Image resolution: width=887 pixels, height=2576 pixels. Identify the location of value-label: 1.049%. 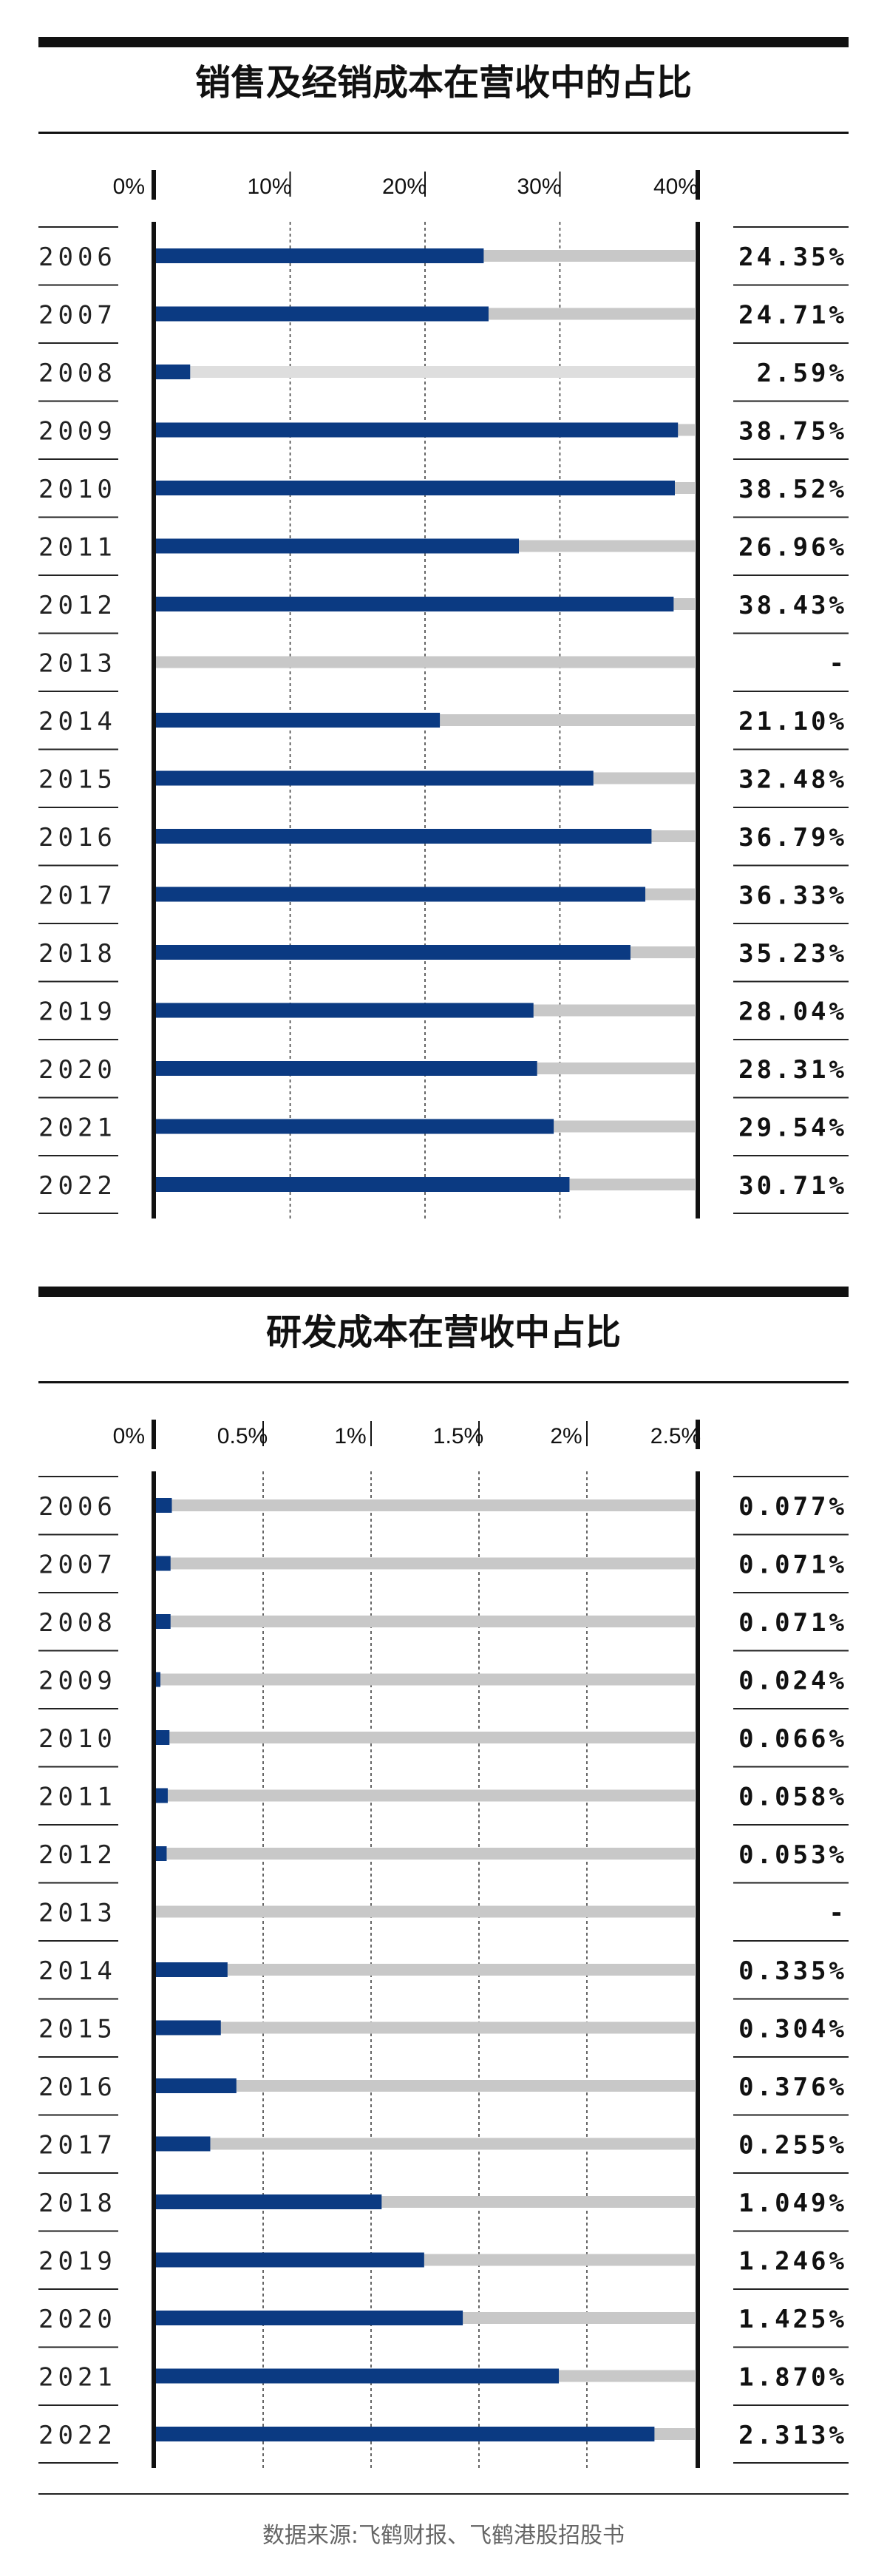
(792, 2203).